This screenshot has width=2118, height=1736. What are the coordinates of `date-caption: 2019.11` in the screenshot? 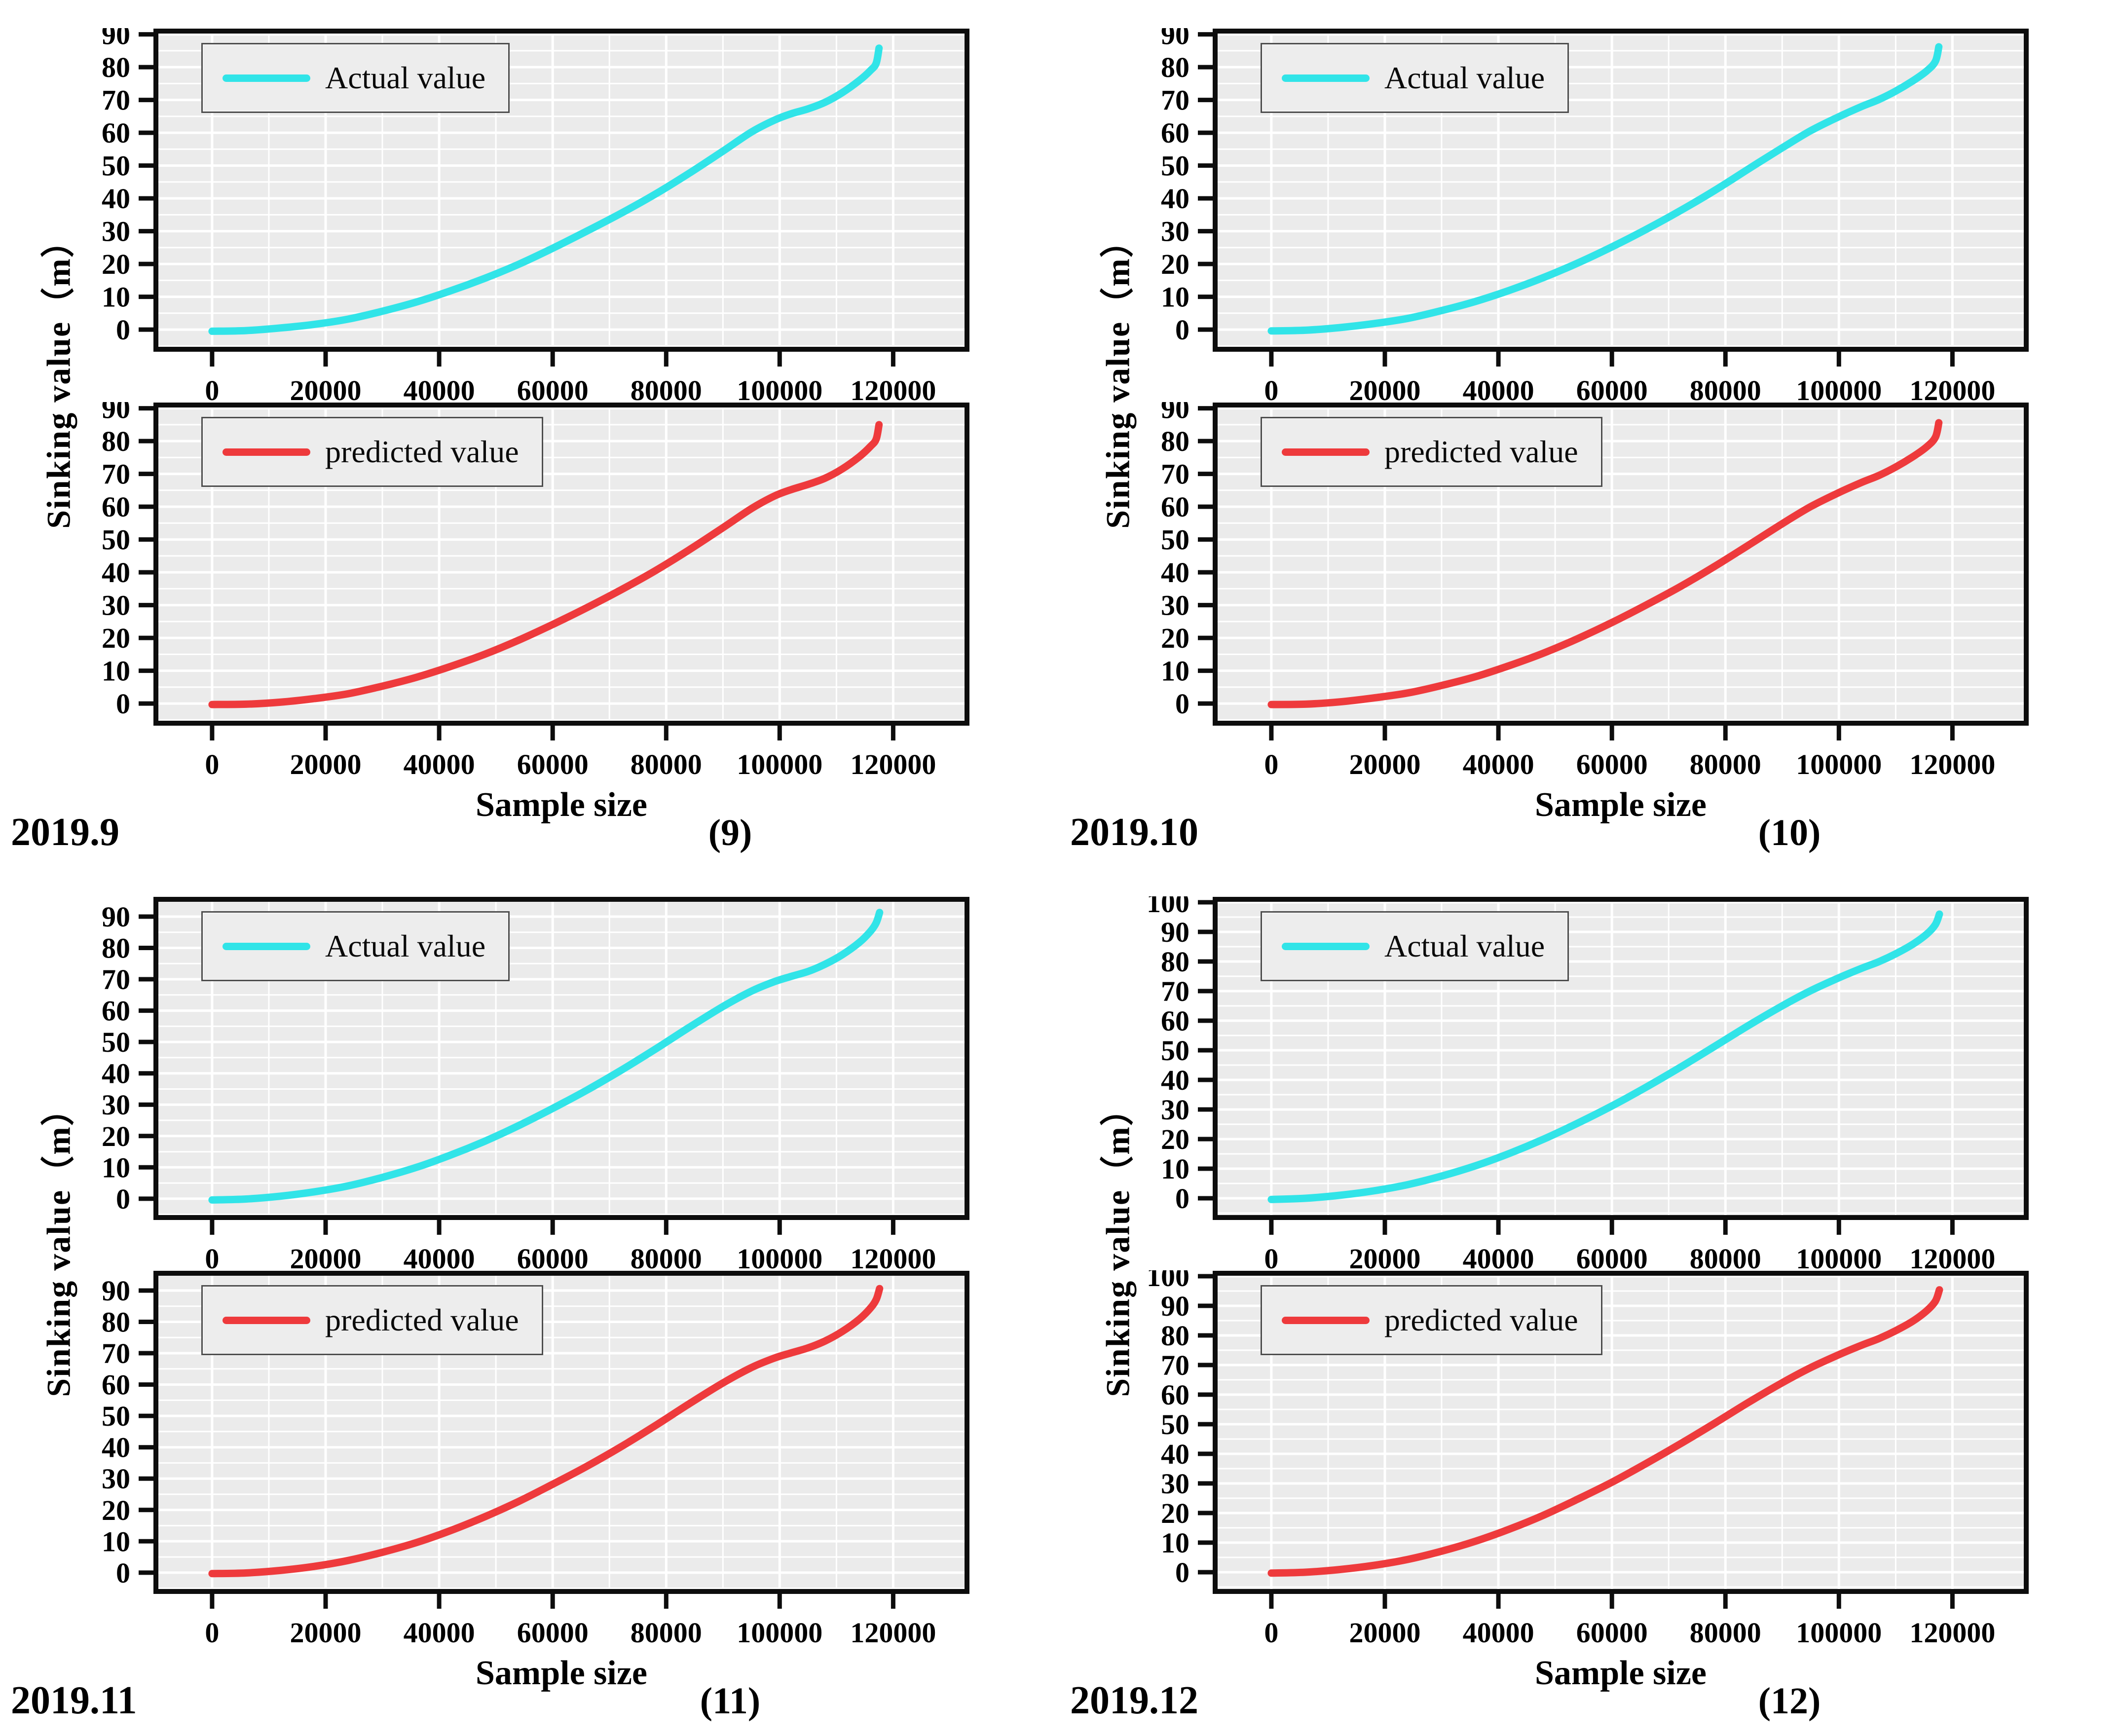 It's located at (74, 1700).